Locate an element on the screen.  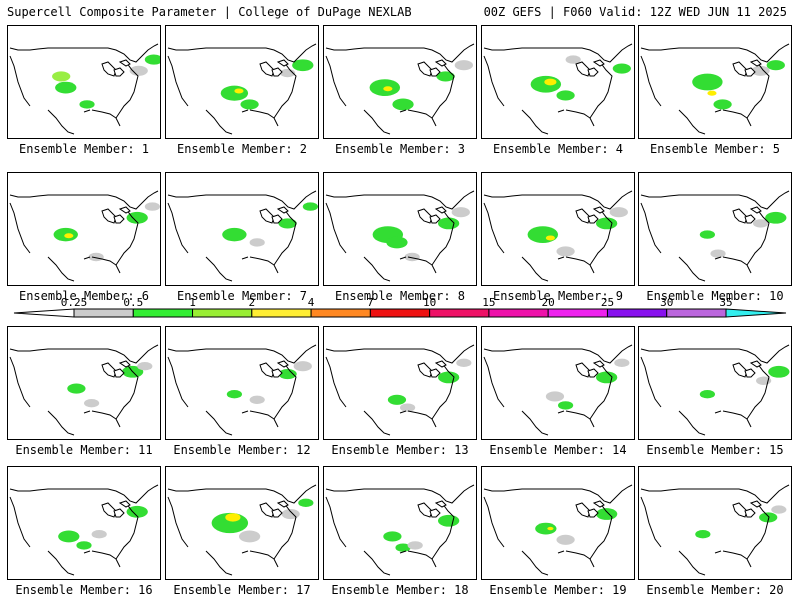
member-label: Ensemble Member: 4 is located at coordinates (558, 149).